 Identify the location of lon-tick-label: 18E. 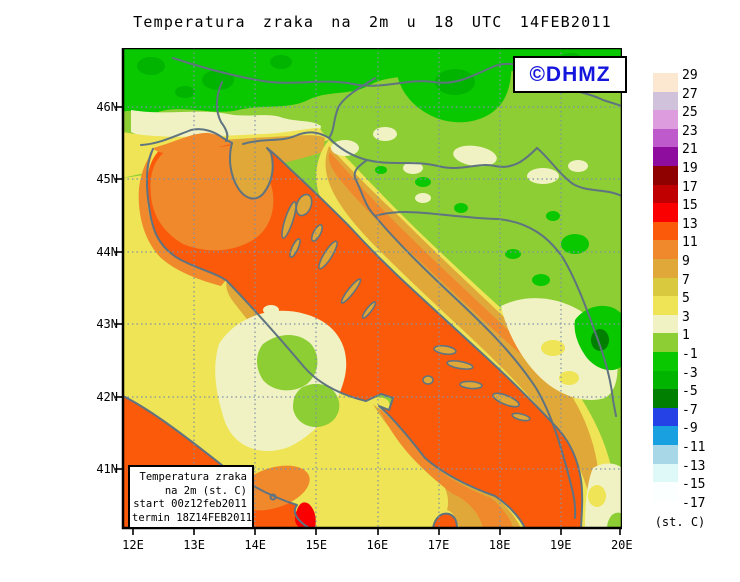
(499, 545).